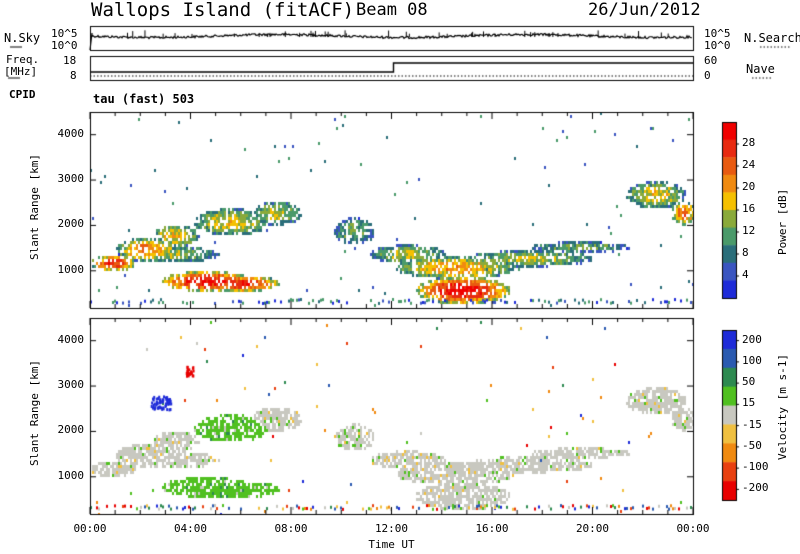 The width and height of the screenshot is (800, 554). What do you see at coordinates (73, 75) in the screenshot?
I see `freq-tick-bottom: 8` at bounding box center [73, 75].